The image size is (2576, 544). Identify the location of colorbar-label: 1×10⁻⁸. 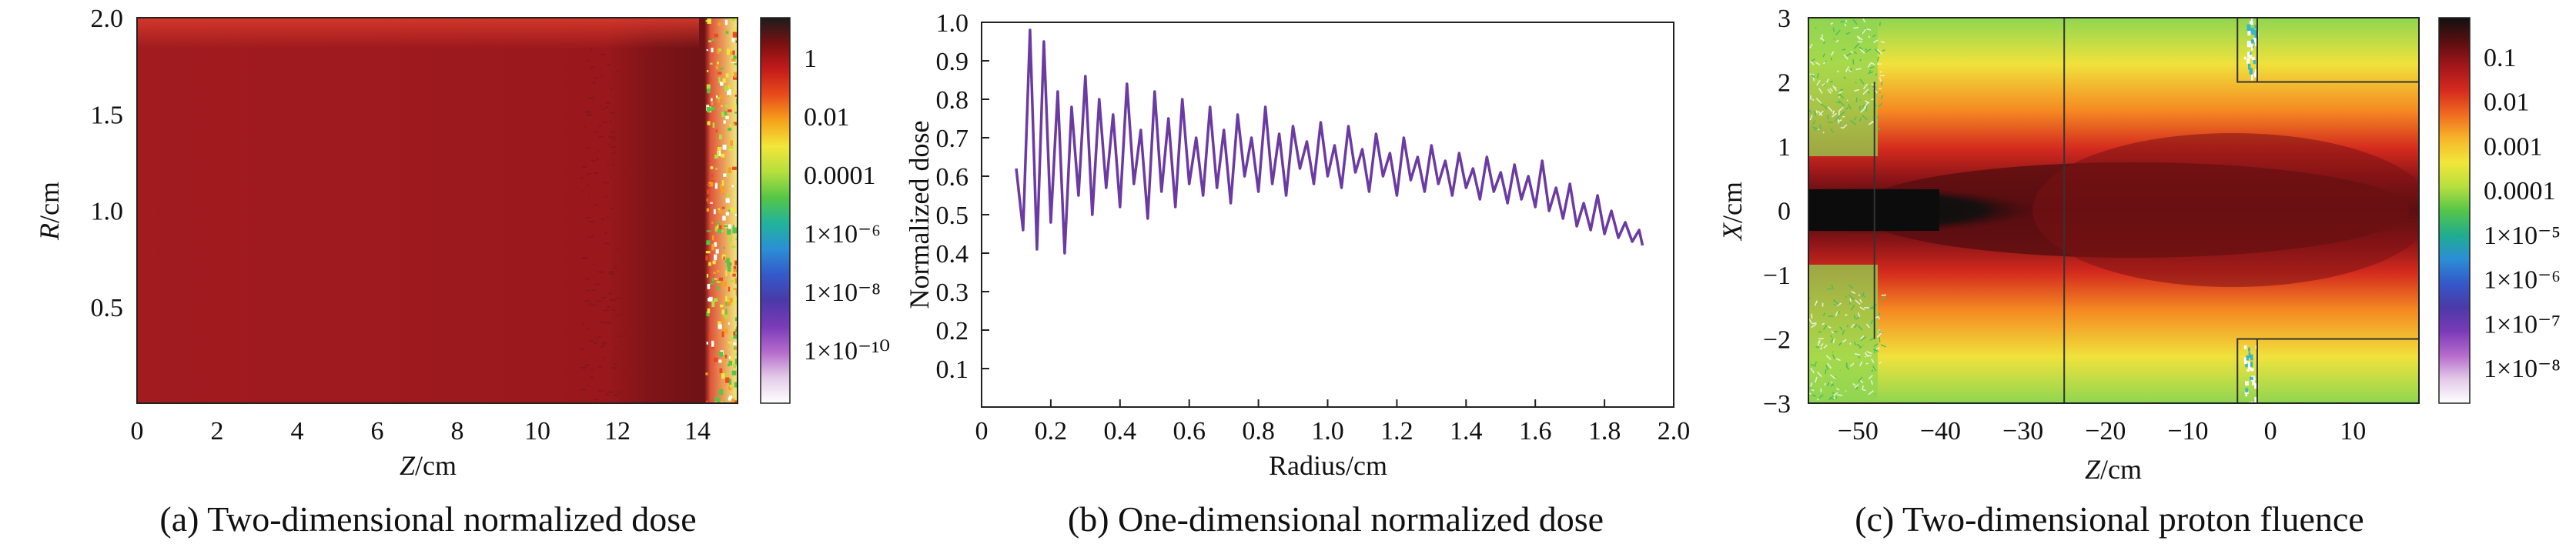
(2523, 369).